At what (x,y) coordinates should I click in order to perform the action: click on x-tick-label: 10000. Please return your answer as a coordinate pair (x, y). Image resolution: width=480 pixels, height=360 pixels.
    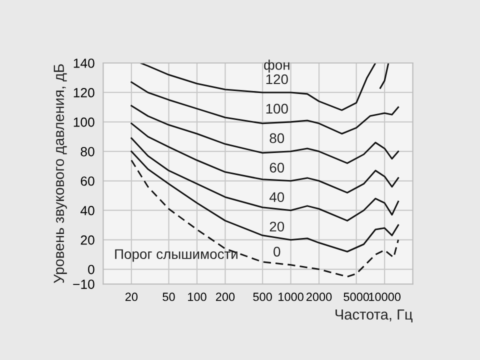
    Looking at the image, I should click on (385, 297).